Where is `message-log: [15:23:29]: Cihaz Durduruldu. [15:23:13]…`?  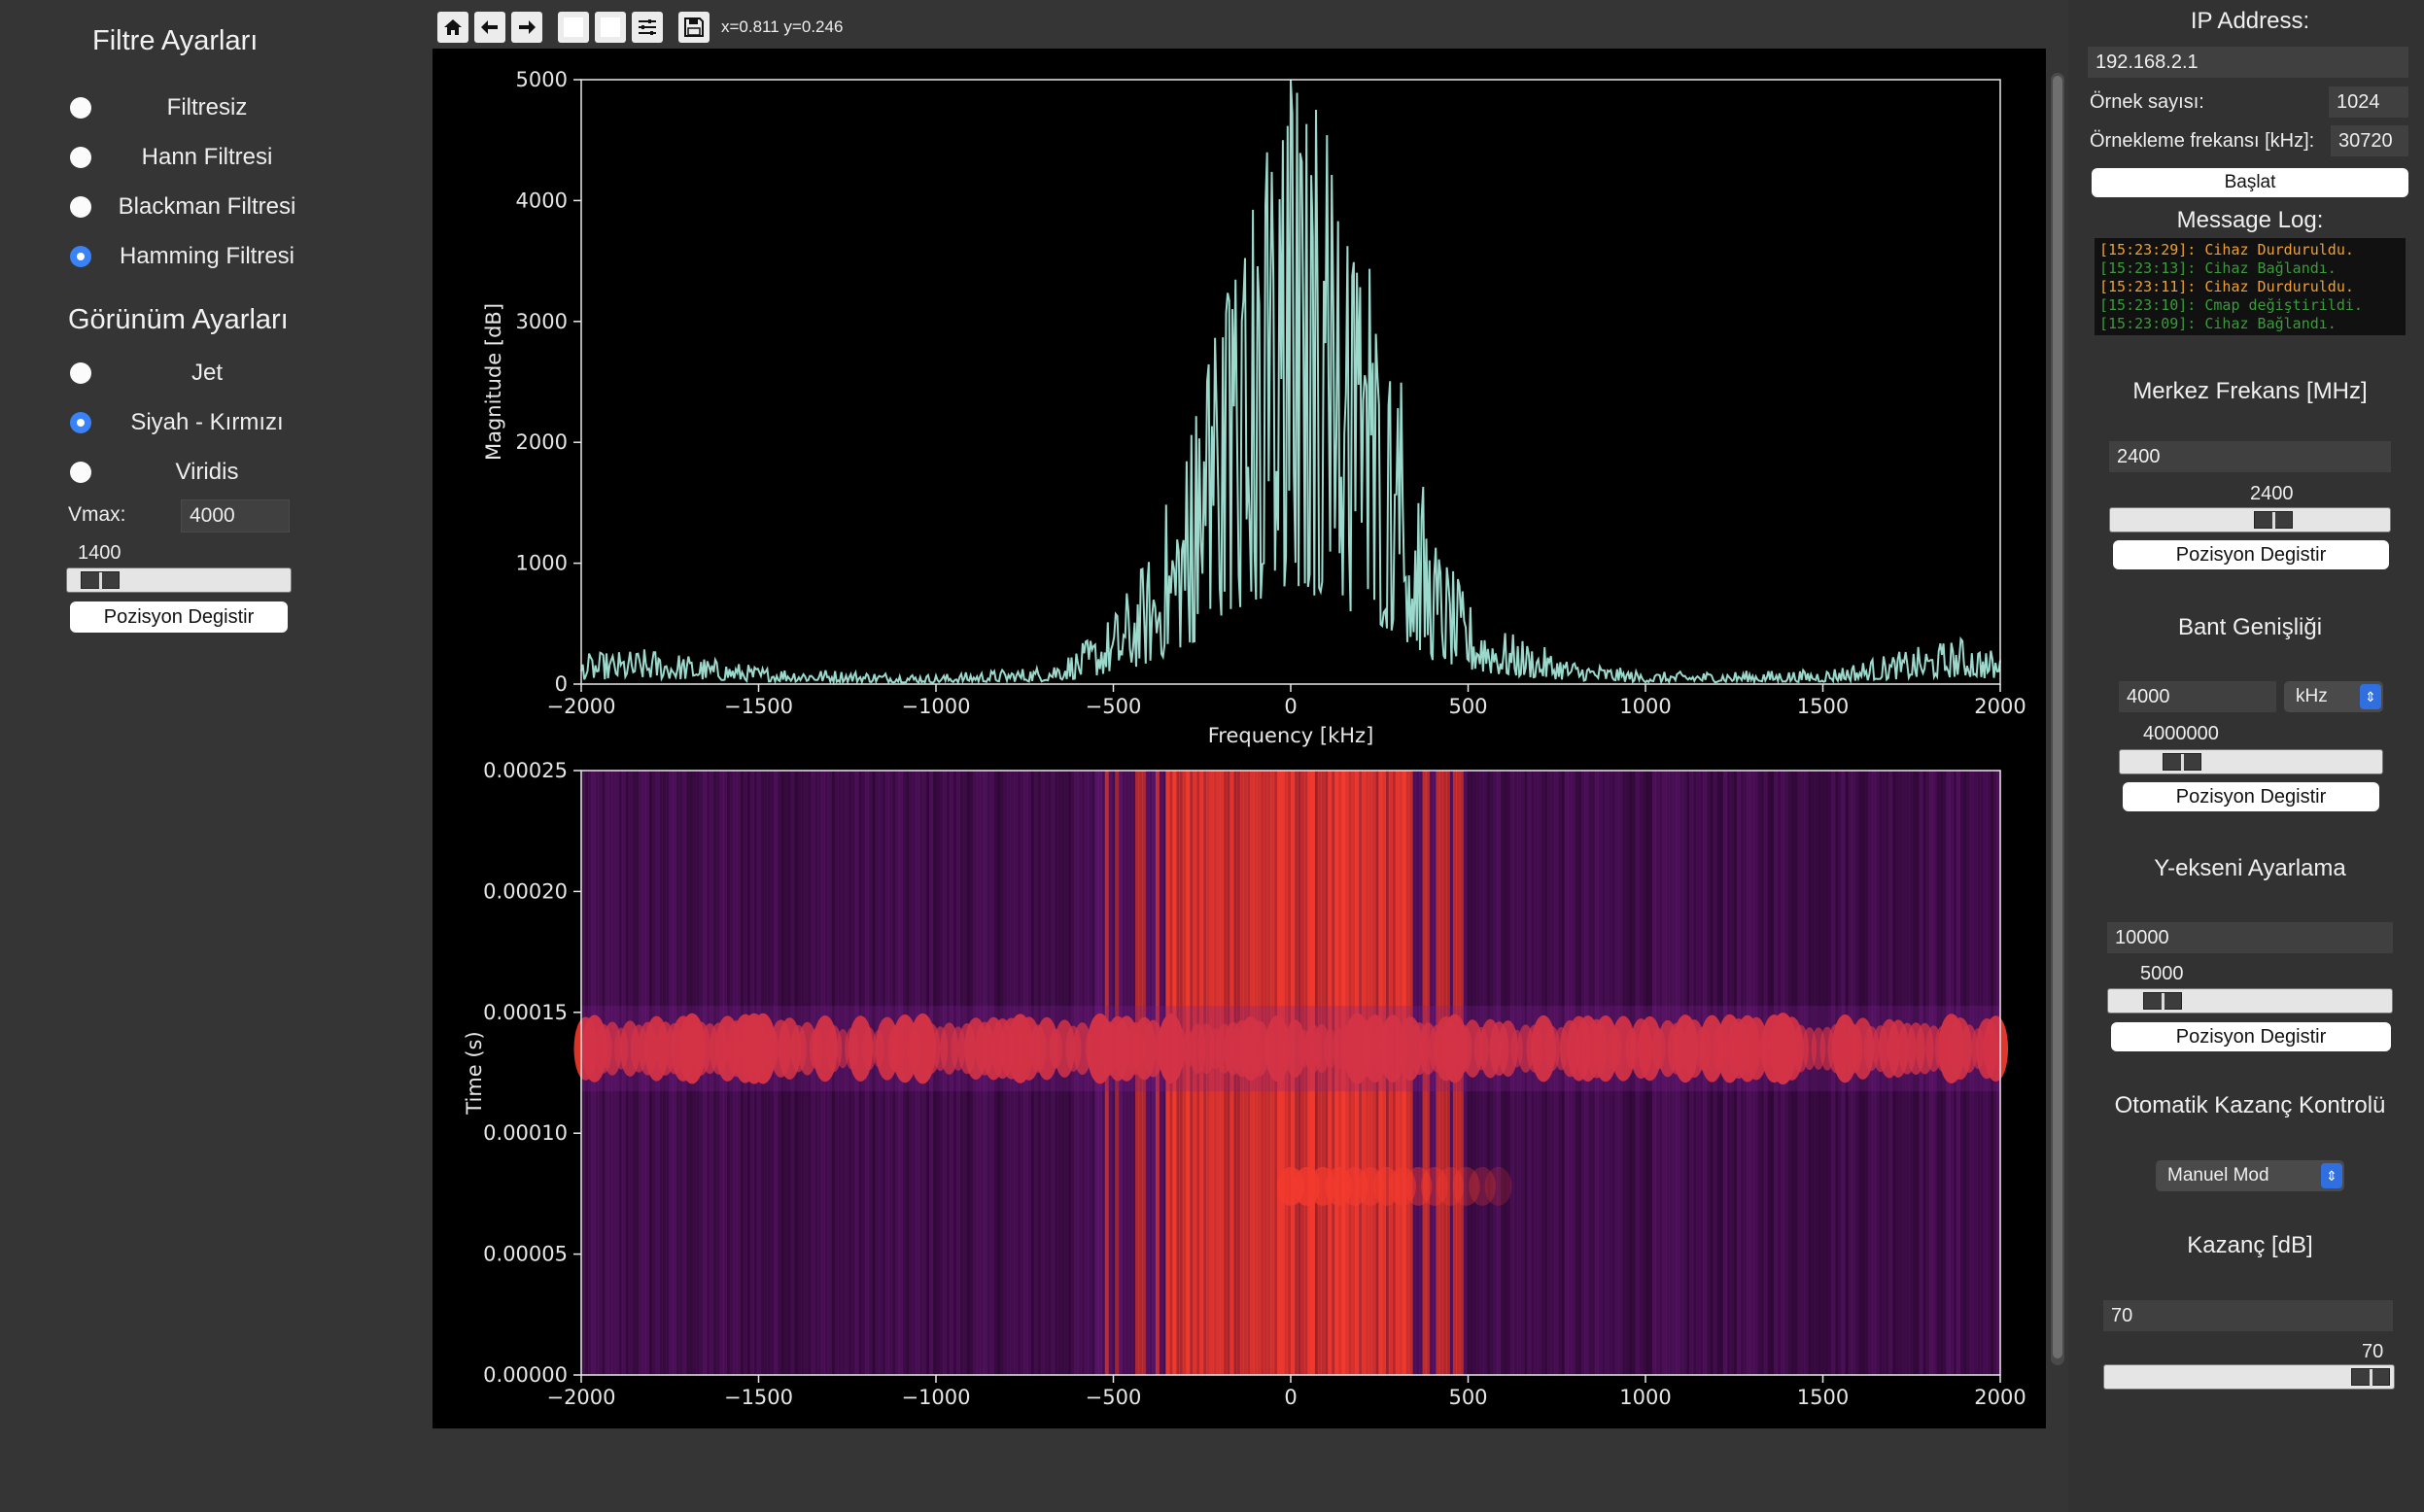 message-log: [15:23:29]: Cihaz Durduruldu. [15:23:13]… is located at coordinates (2251, 286).